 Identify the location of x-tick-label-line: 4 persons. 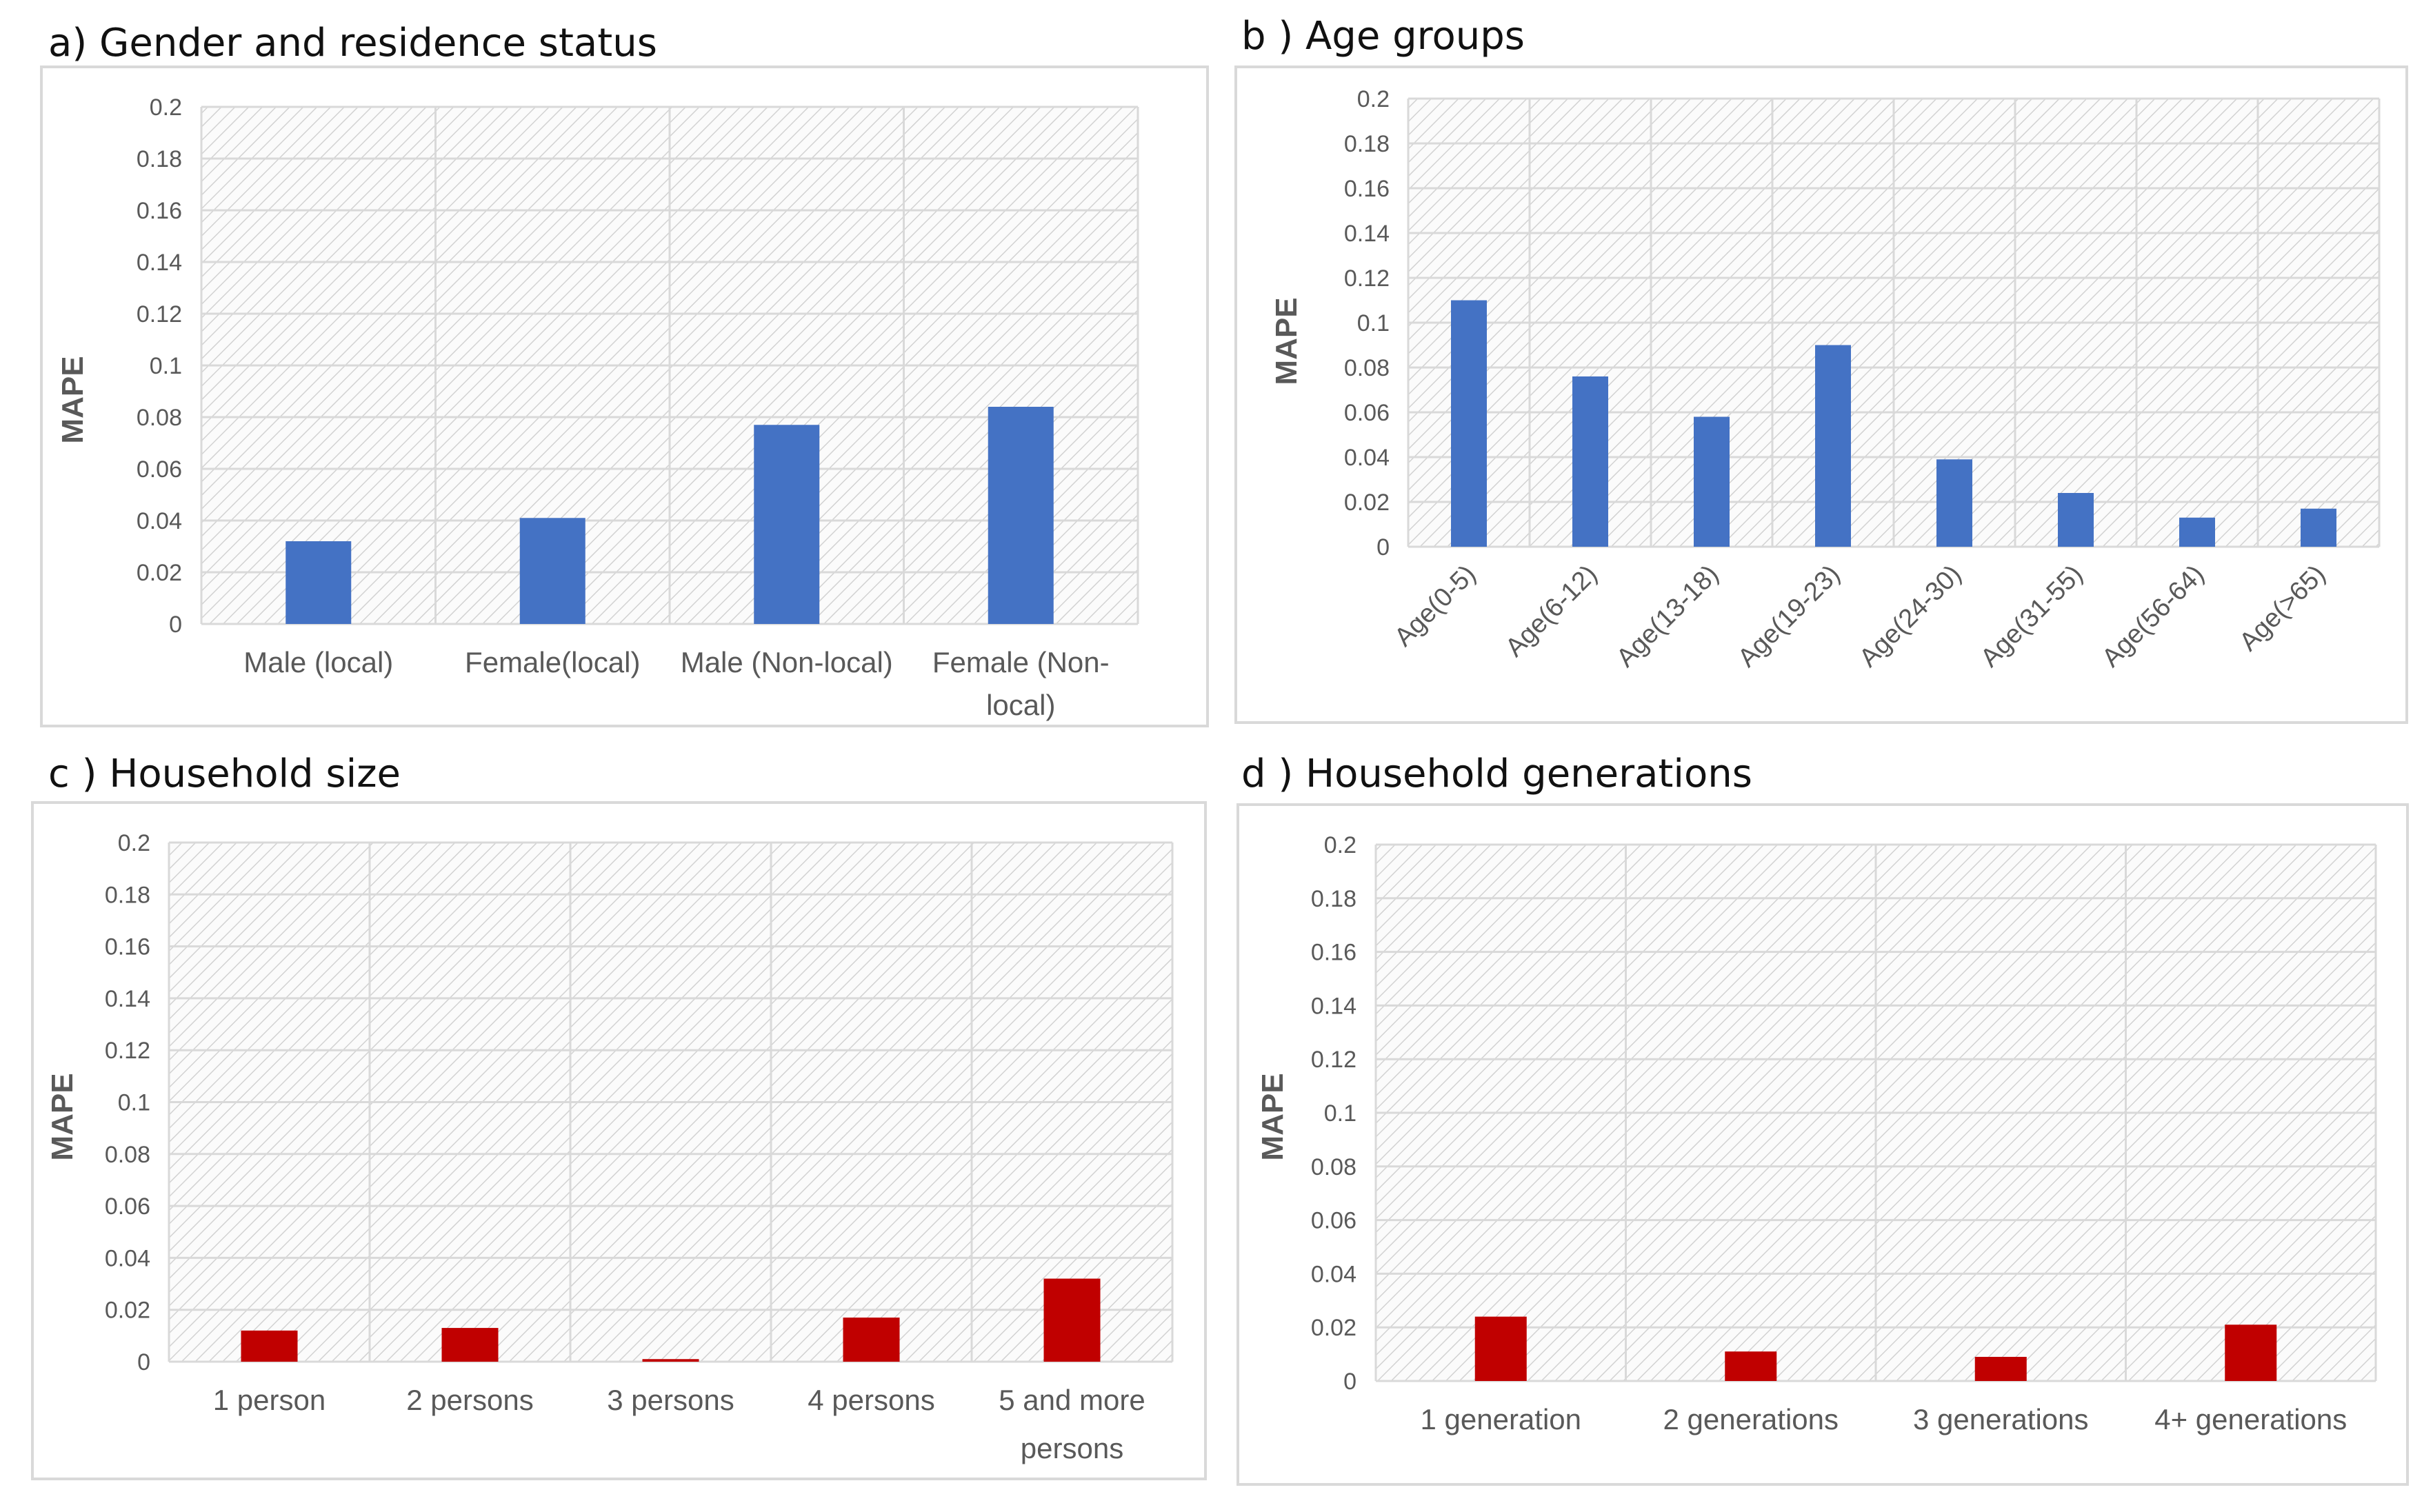
(871, 1400).